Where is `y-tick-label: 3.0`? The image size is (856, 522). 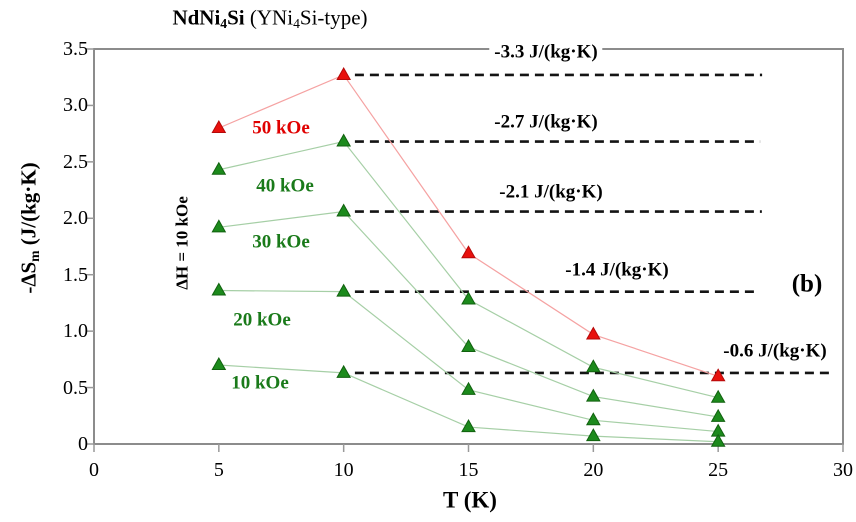 y-tick-label: 3.0 is located at coordinates (75, 105).